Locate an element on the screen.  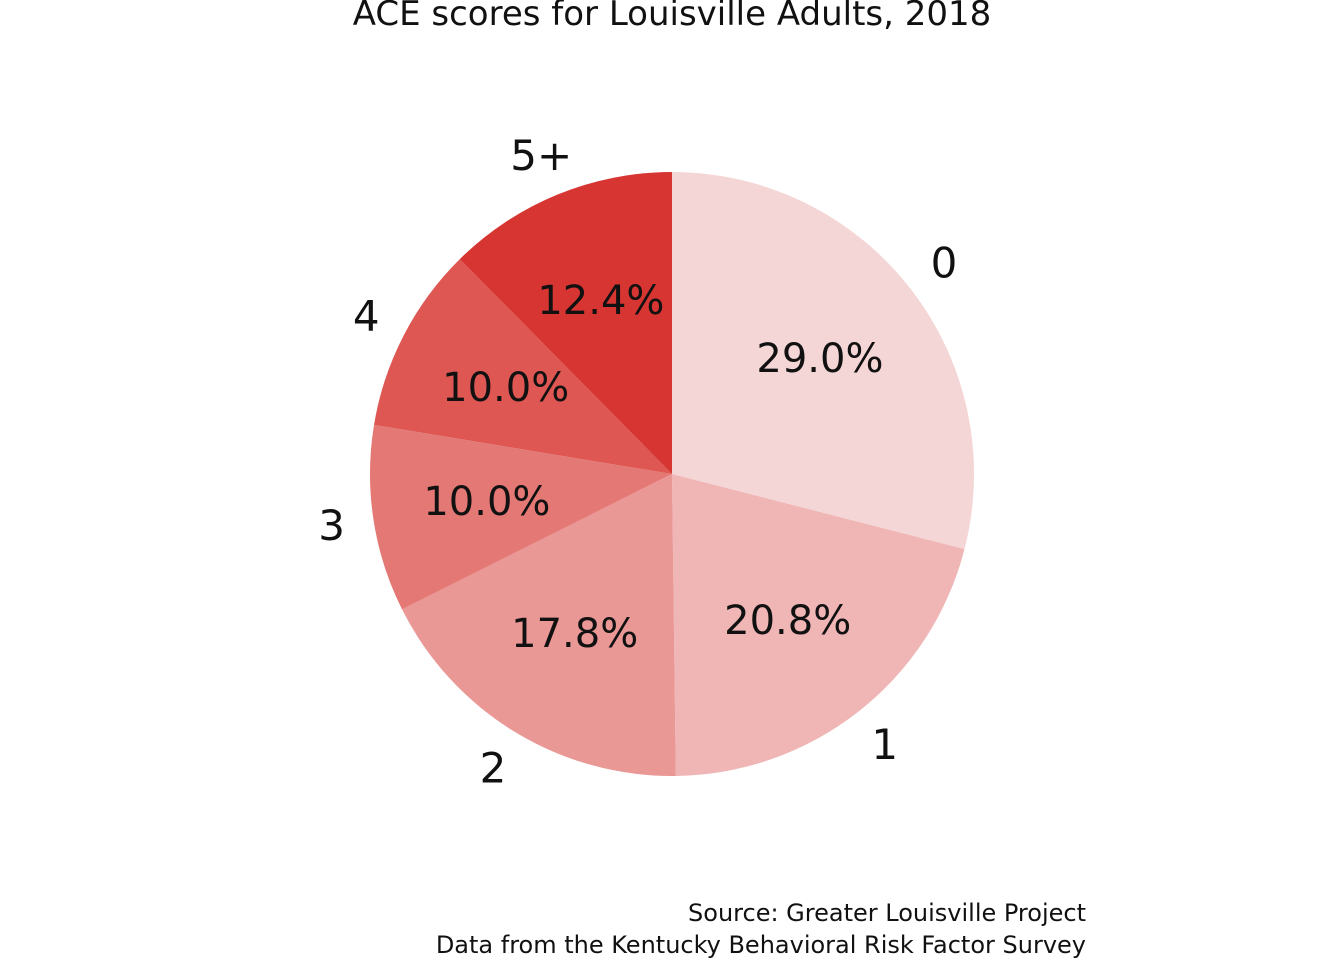
pie-category-label: 3 is located at coordinates (331, 525).